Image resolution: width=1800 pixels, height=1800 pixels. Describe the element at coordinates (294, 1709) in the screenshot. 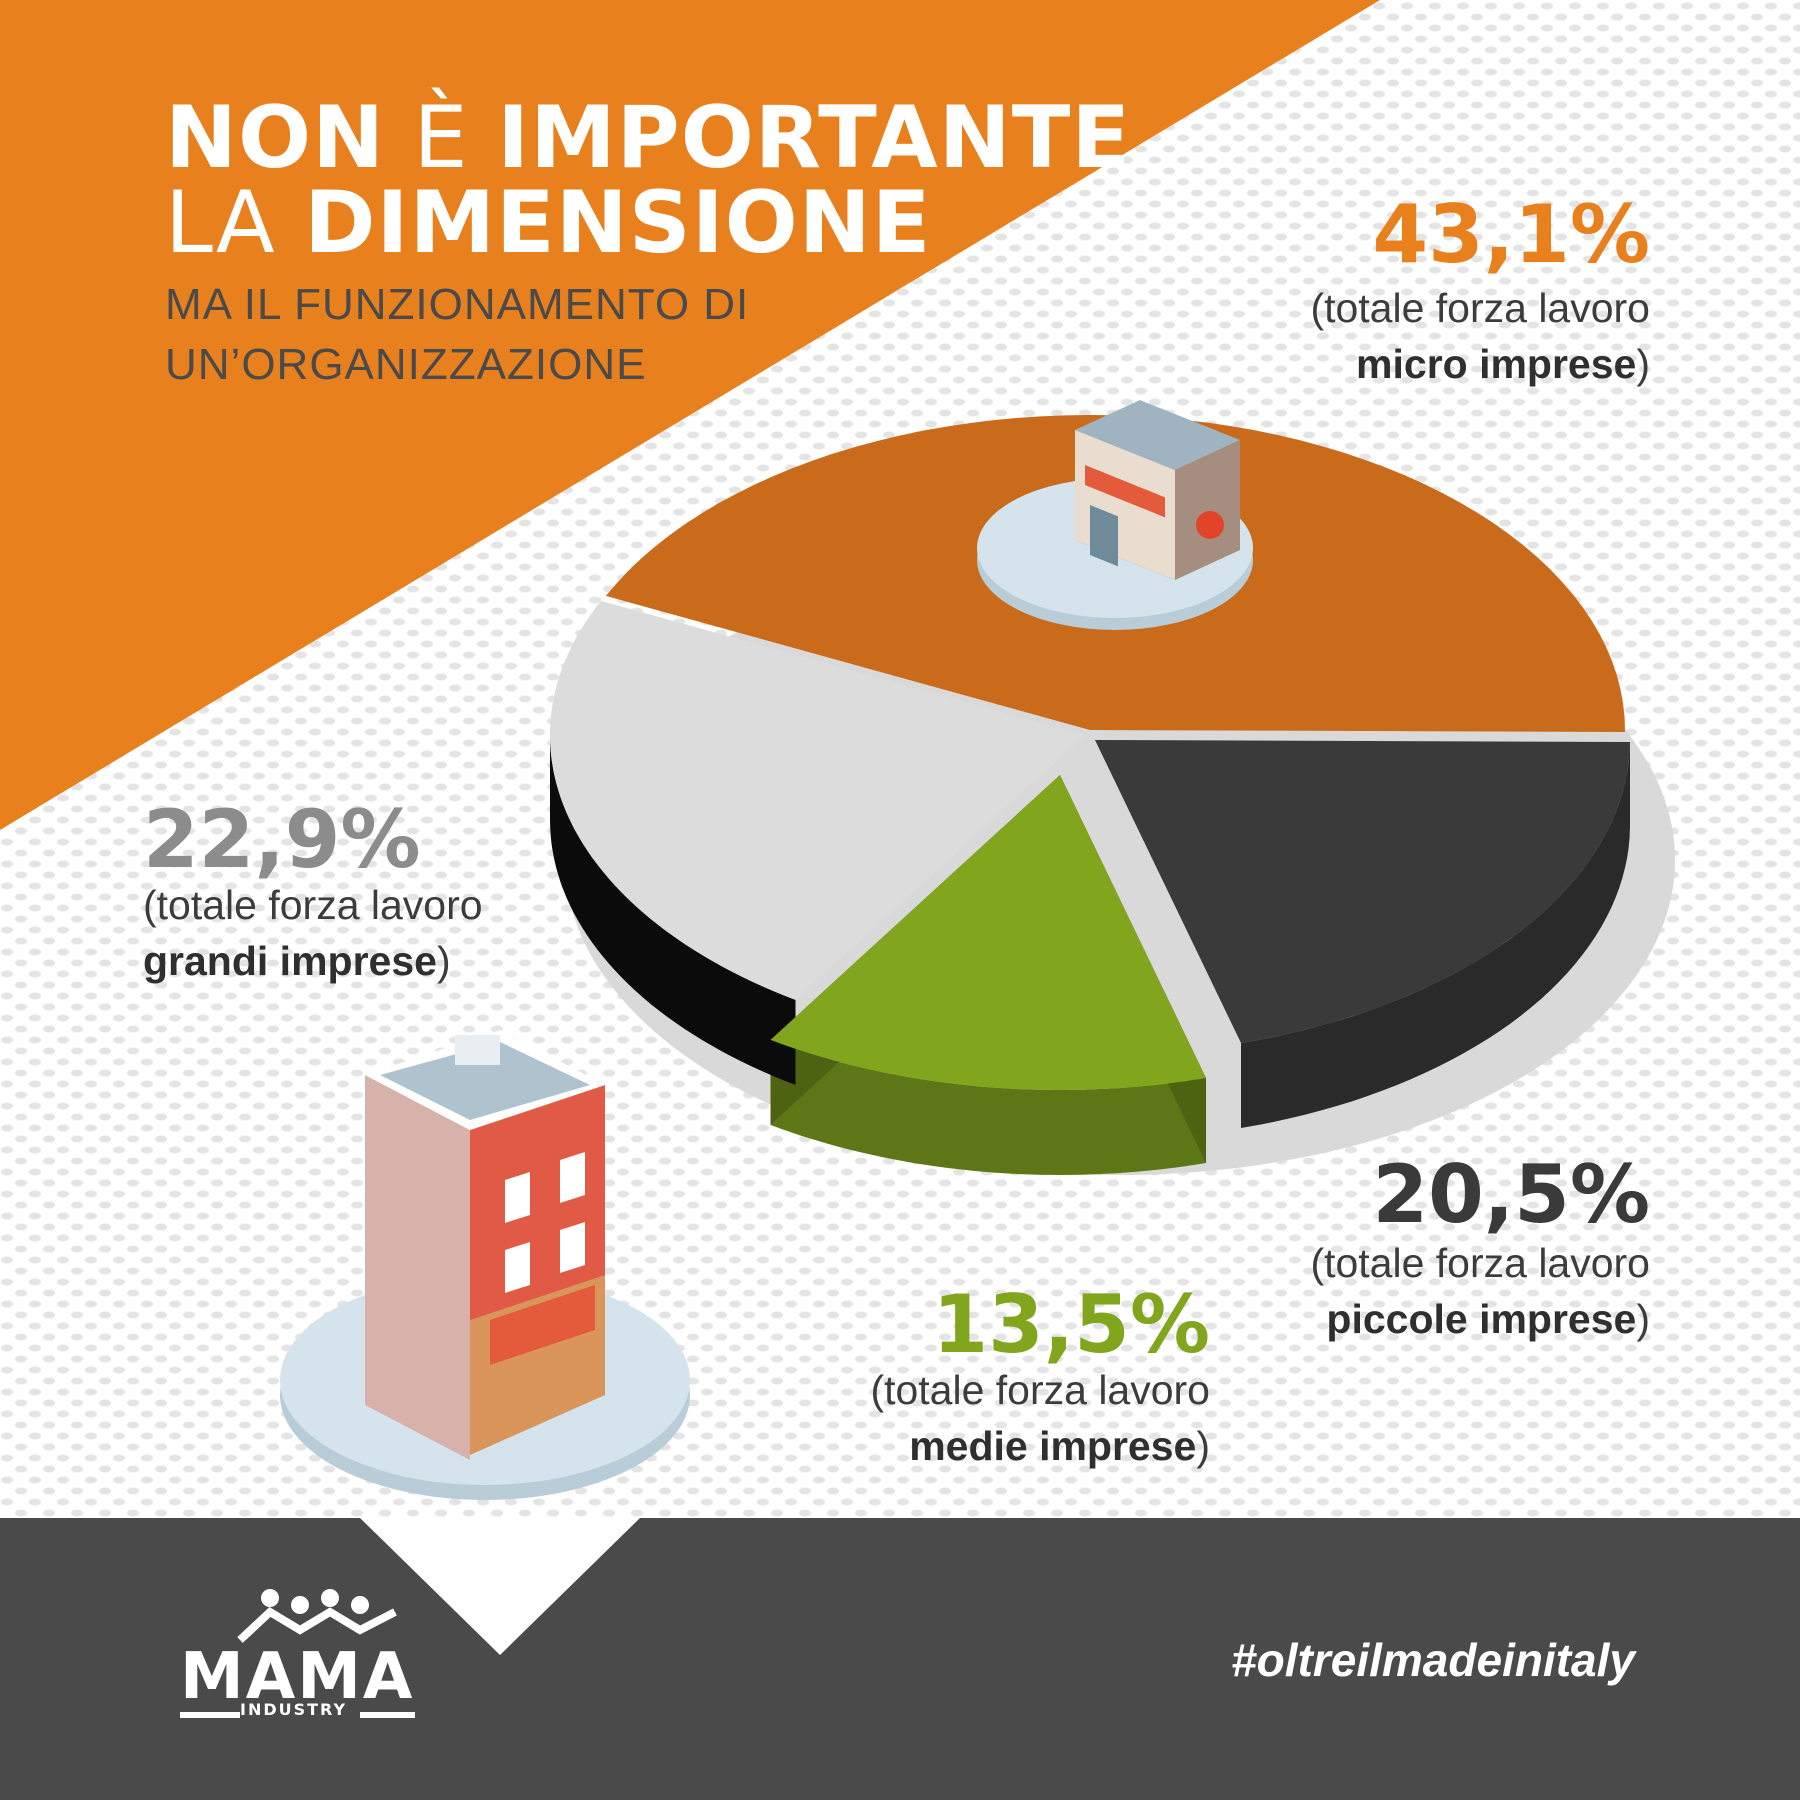

I see `logo-subtext: INDUSTRY` at that location.